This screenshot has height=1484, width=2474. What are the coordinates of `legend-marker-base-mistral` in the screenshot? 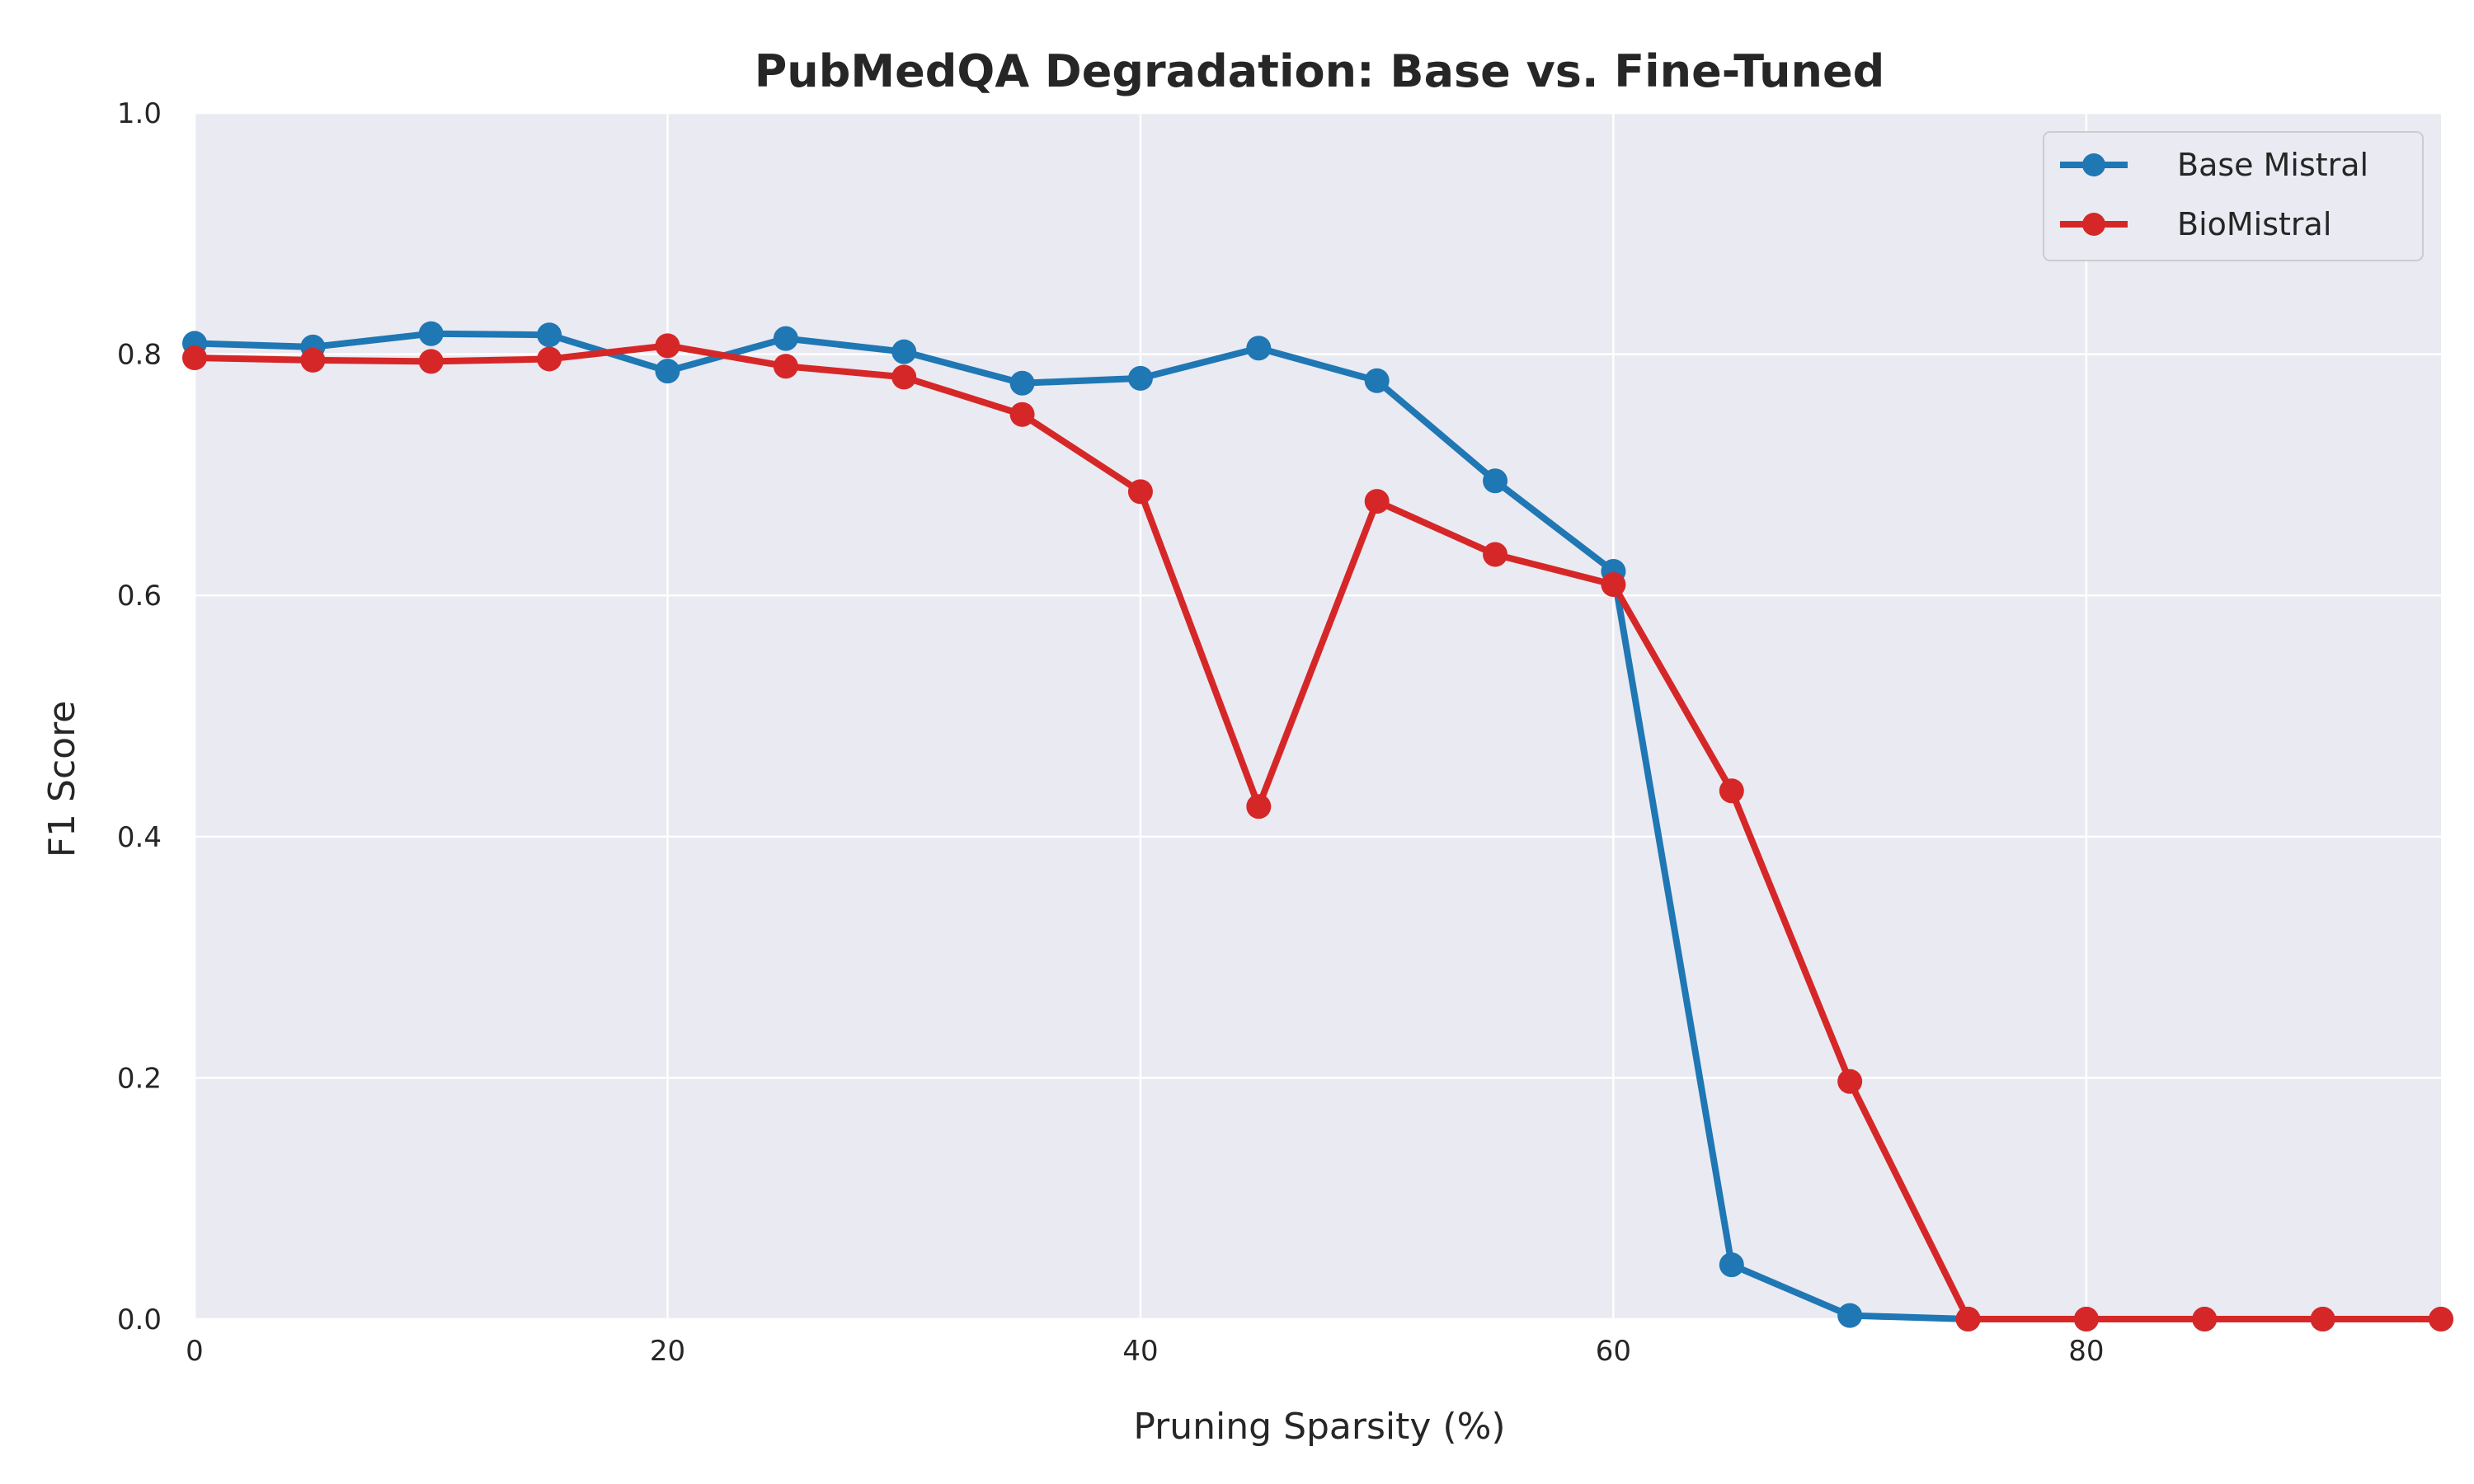 It's located at (2093, 164).